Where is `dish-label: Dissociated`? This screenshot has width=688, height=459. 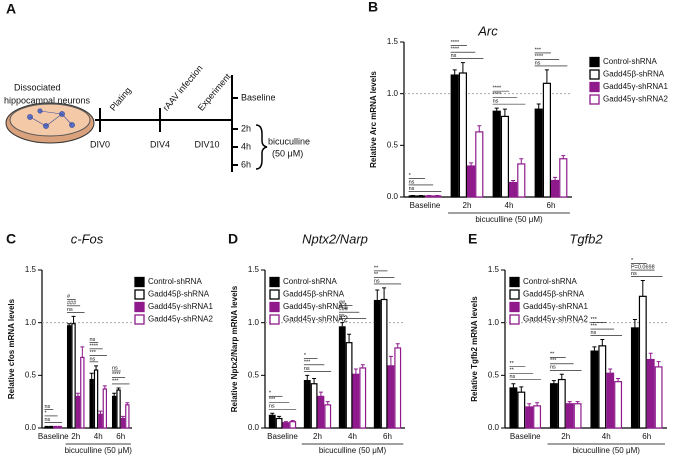 dish-label: Dissociated is located at coordinates (37, 87).